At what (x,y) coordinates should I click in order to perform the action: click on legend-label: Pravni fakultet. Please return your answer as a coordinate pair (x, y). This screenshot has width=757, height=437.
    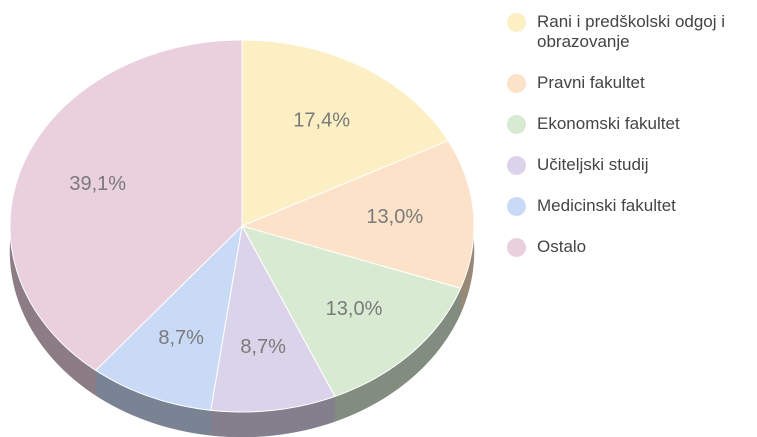
    Looking at the image, I should click on (591, 82).